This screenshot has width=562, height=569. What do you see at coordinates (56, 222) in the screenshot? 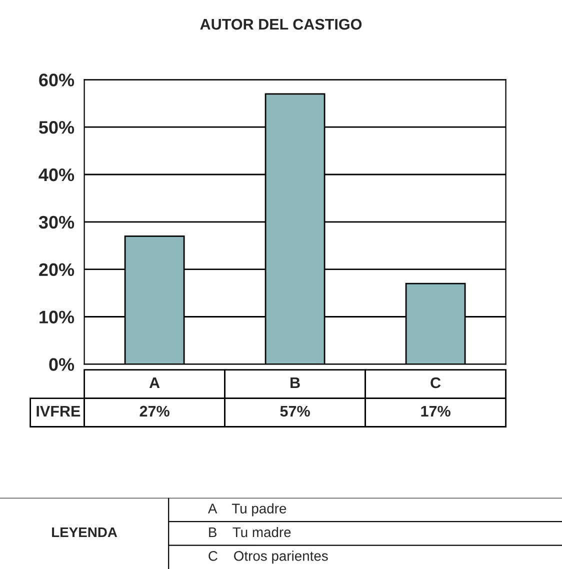
I see `y-tick-label: 30%` at bounding box center [56, 222].